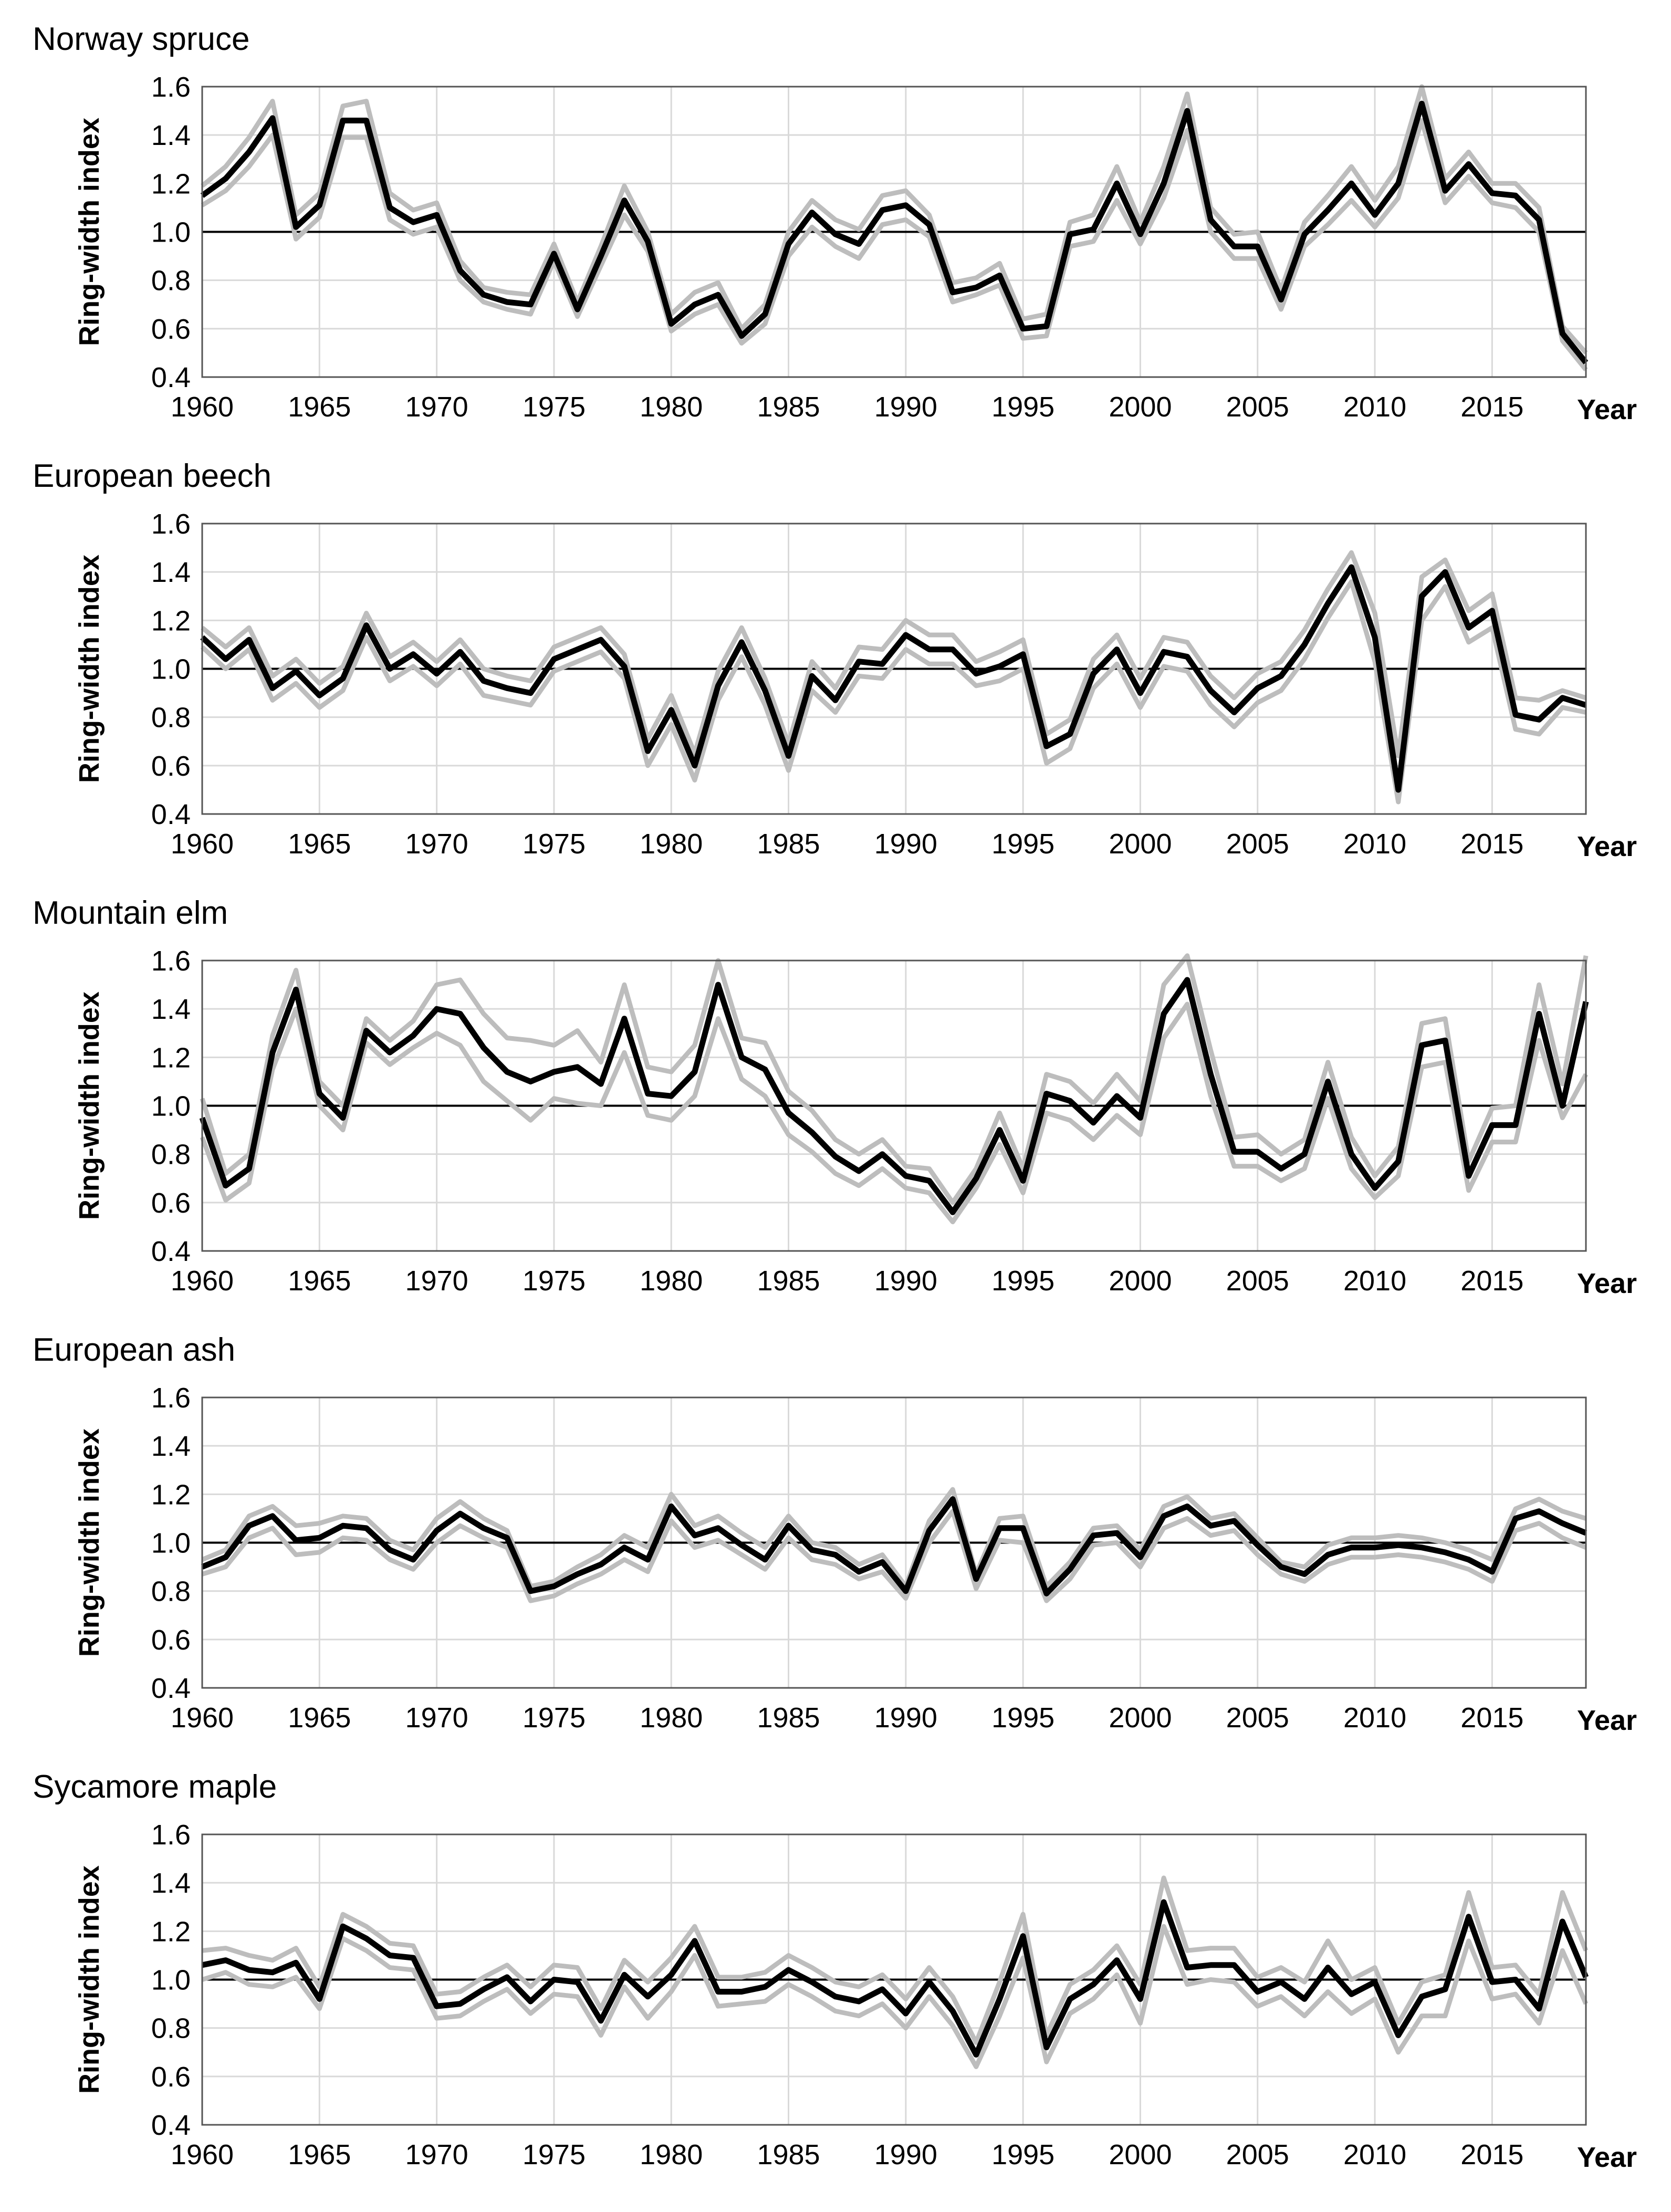 The width and height of the screenshot is (1671, 2212). Describe the element at coordinates (155, 1787) in the screenshot. I see `panel-title: Sycamore maple` at that location.